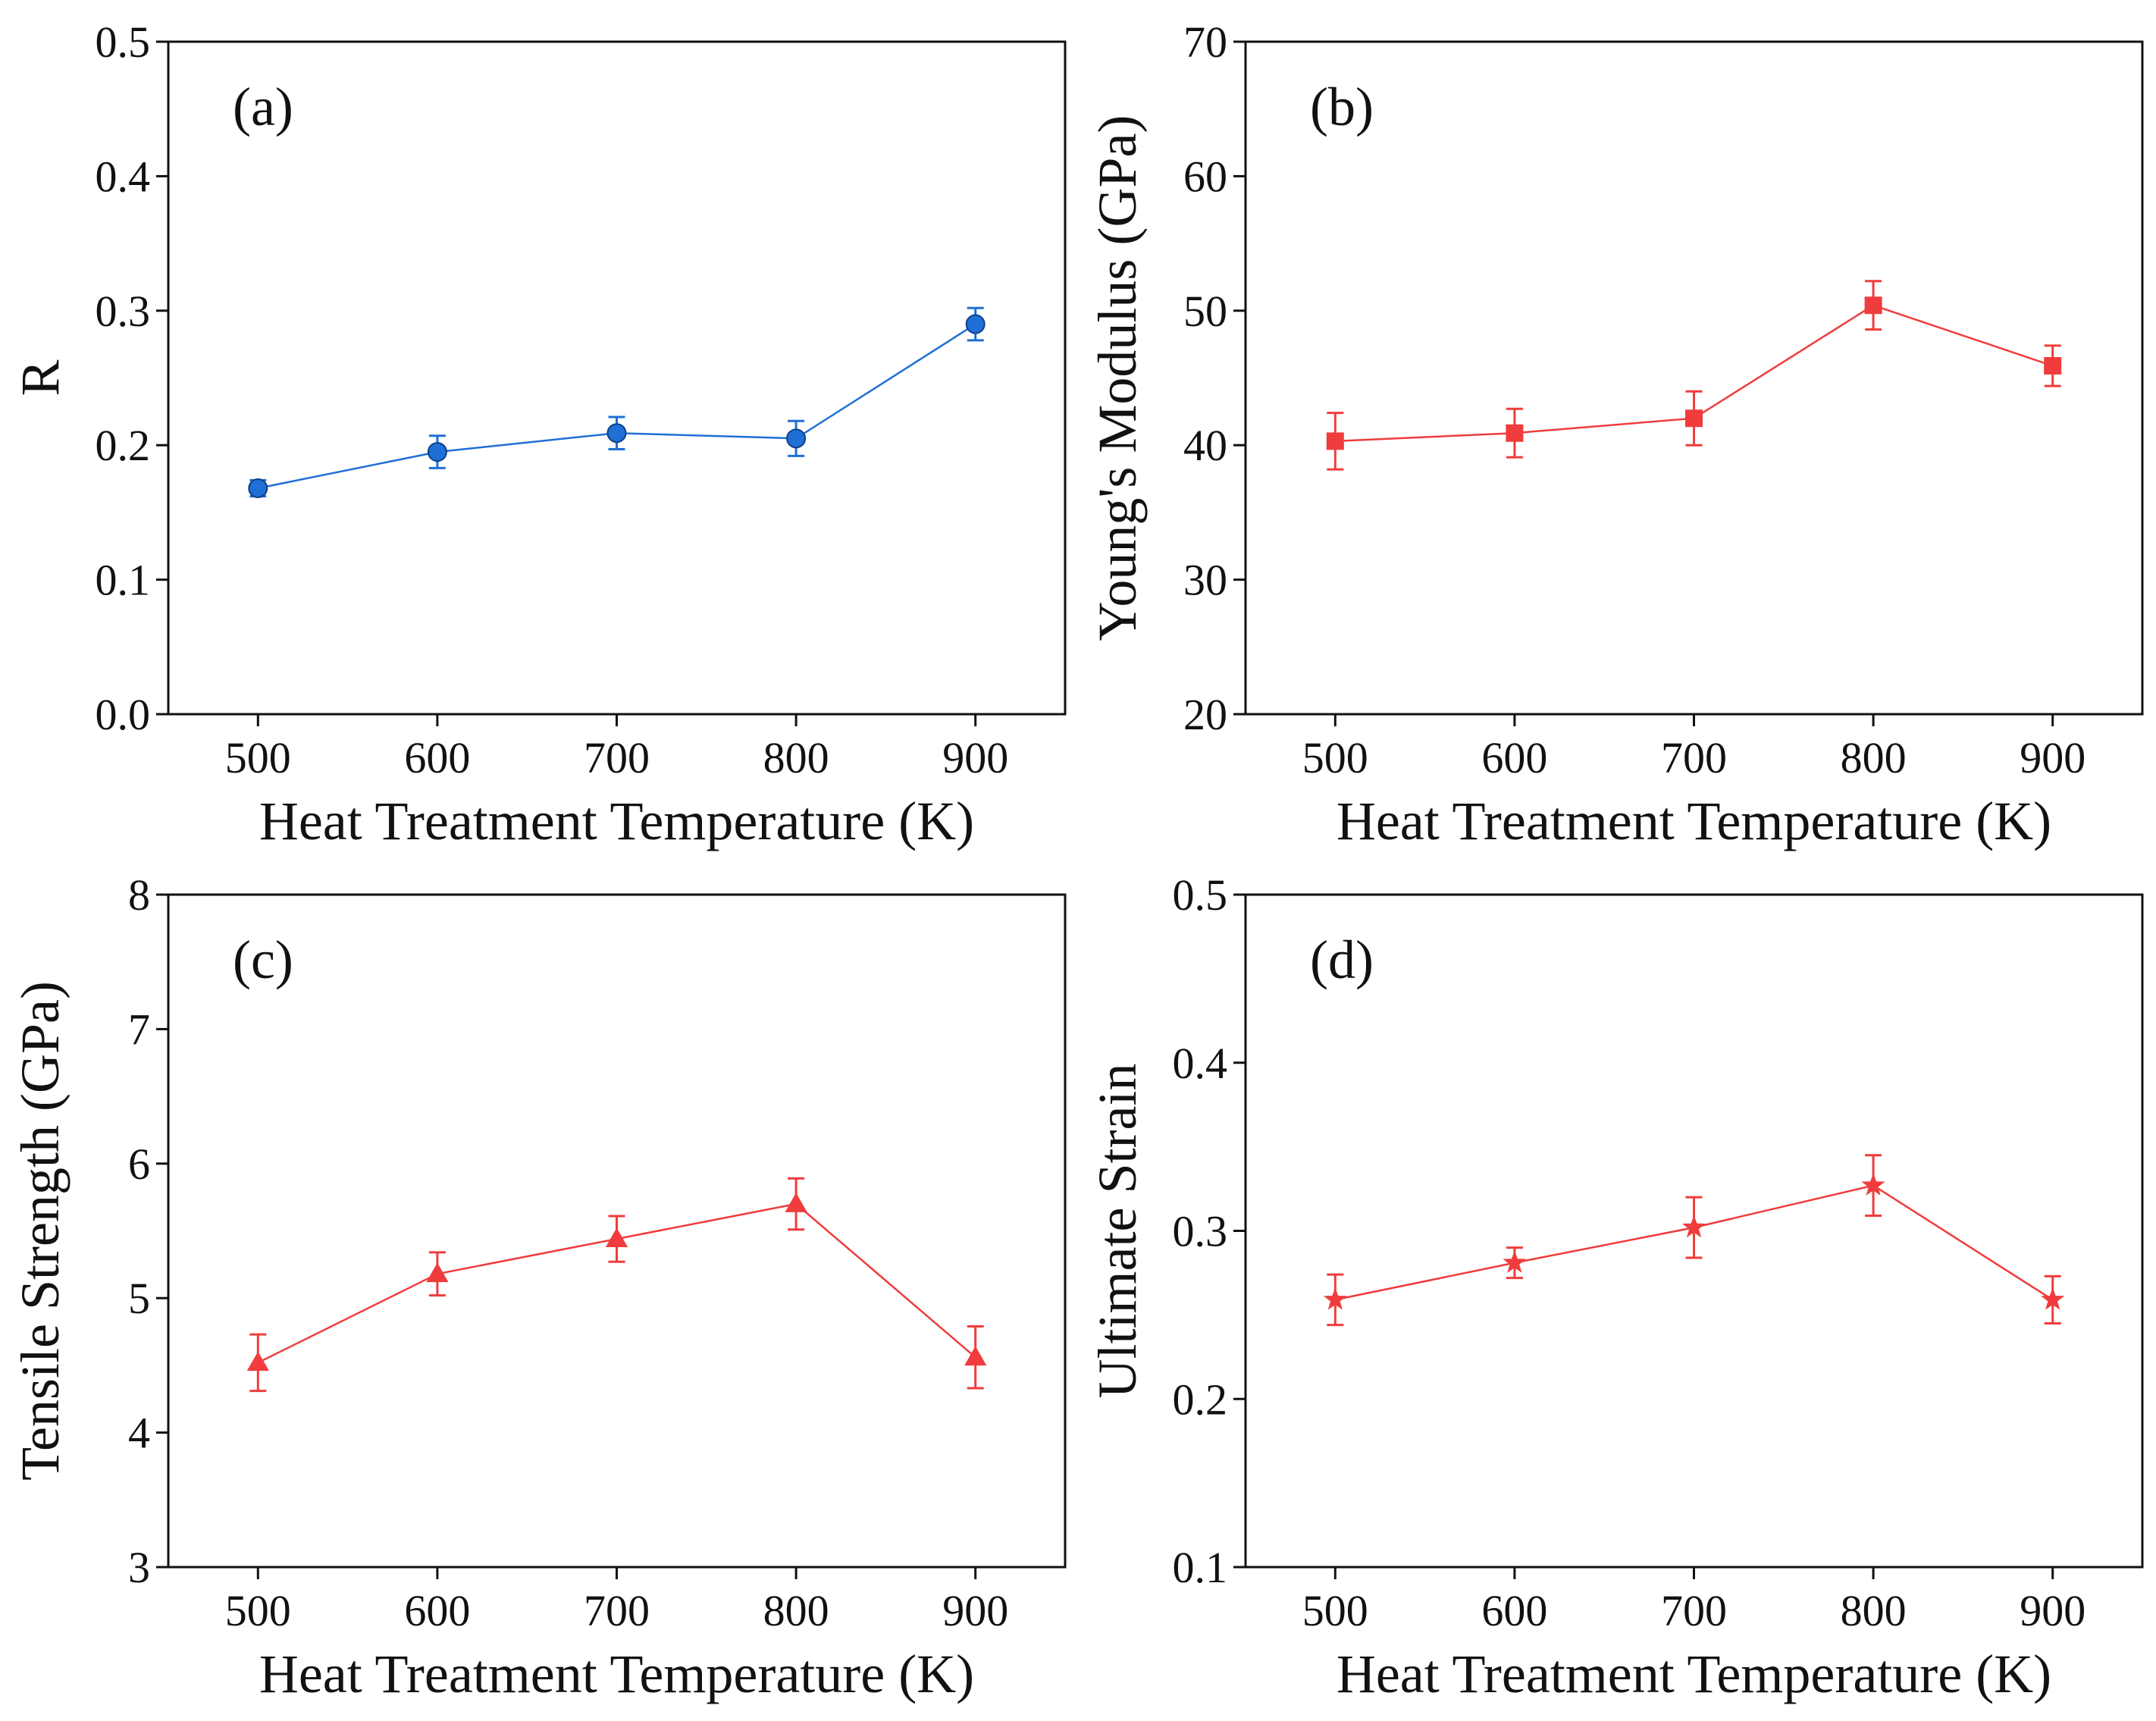 This screenshot has width=2156, height=1721. What do you see at coordinates (1117, 378) in the screenshot?
I see `y-axis-title: Young's Modulus (GPa)` at bounding box center [1117, 378].